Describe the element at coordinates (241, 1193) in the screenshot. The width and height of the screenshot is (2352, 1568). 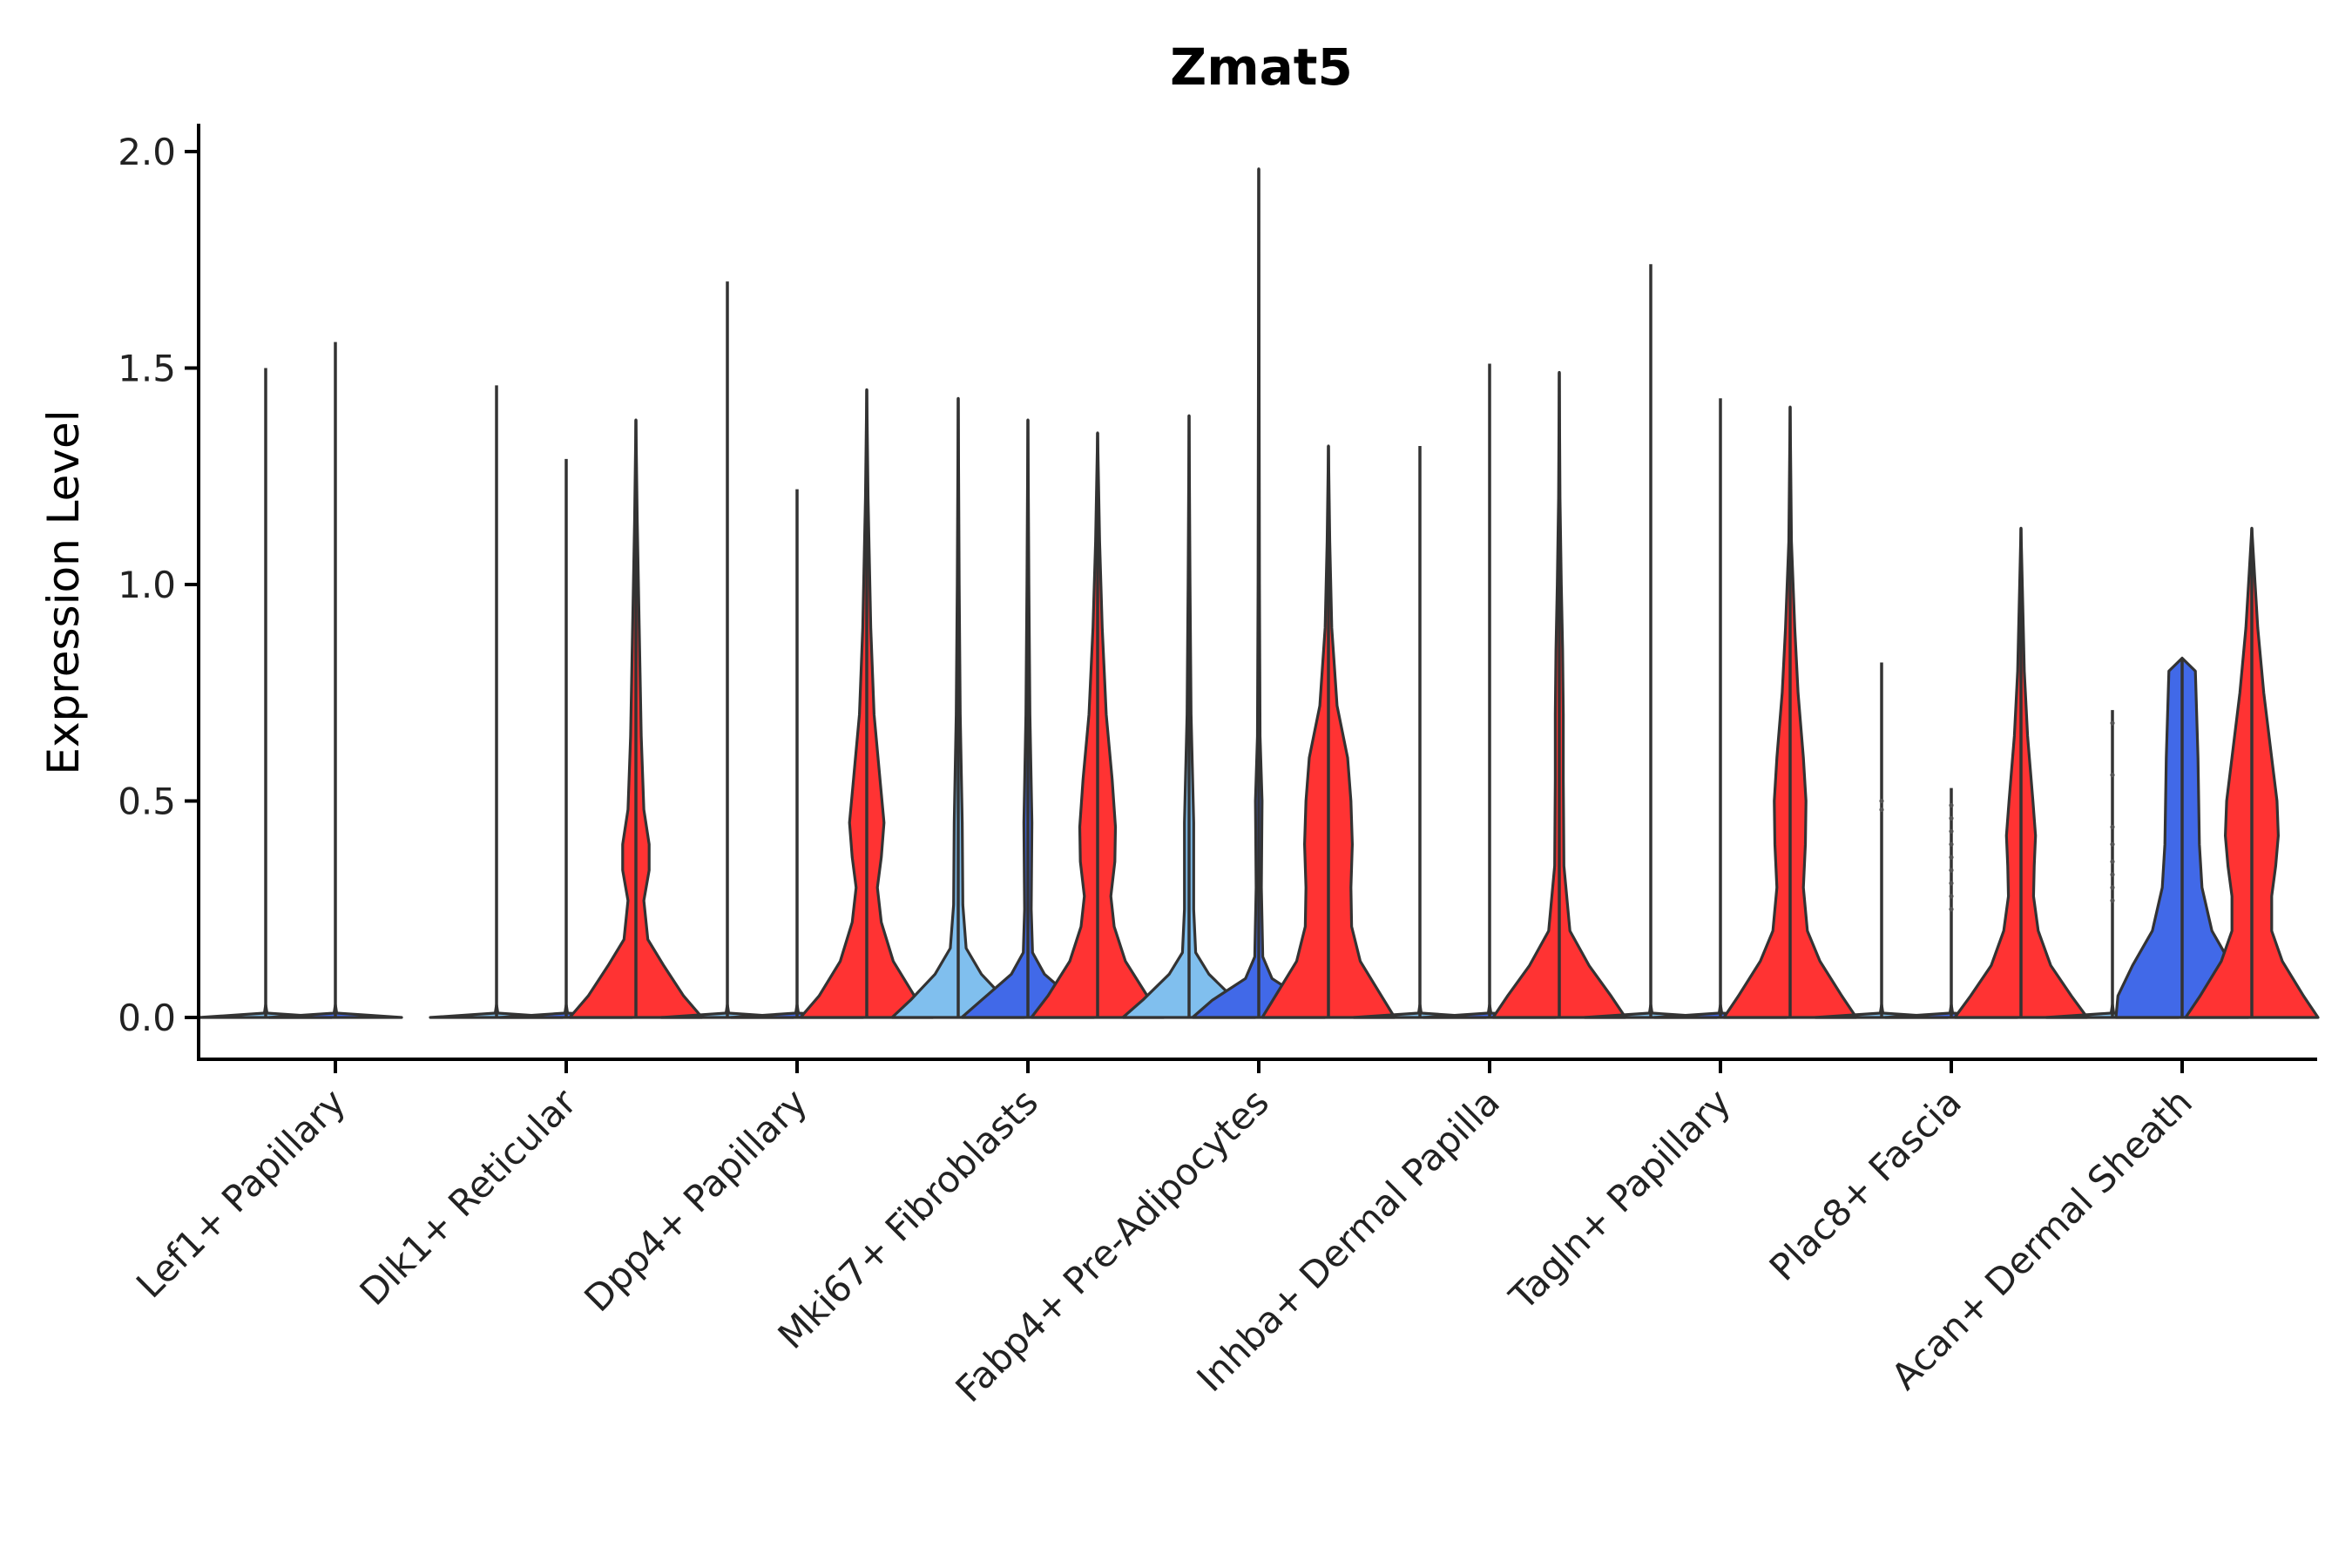
I see `x-tick-label-lef1-papillary: Lef1+ Papillary` at that location.